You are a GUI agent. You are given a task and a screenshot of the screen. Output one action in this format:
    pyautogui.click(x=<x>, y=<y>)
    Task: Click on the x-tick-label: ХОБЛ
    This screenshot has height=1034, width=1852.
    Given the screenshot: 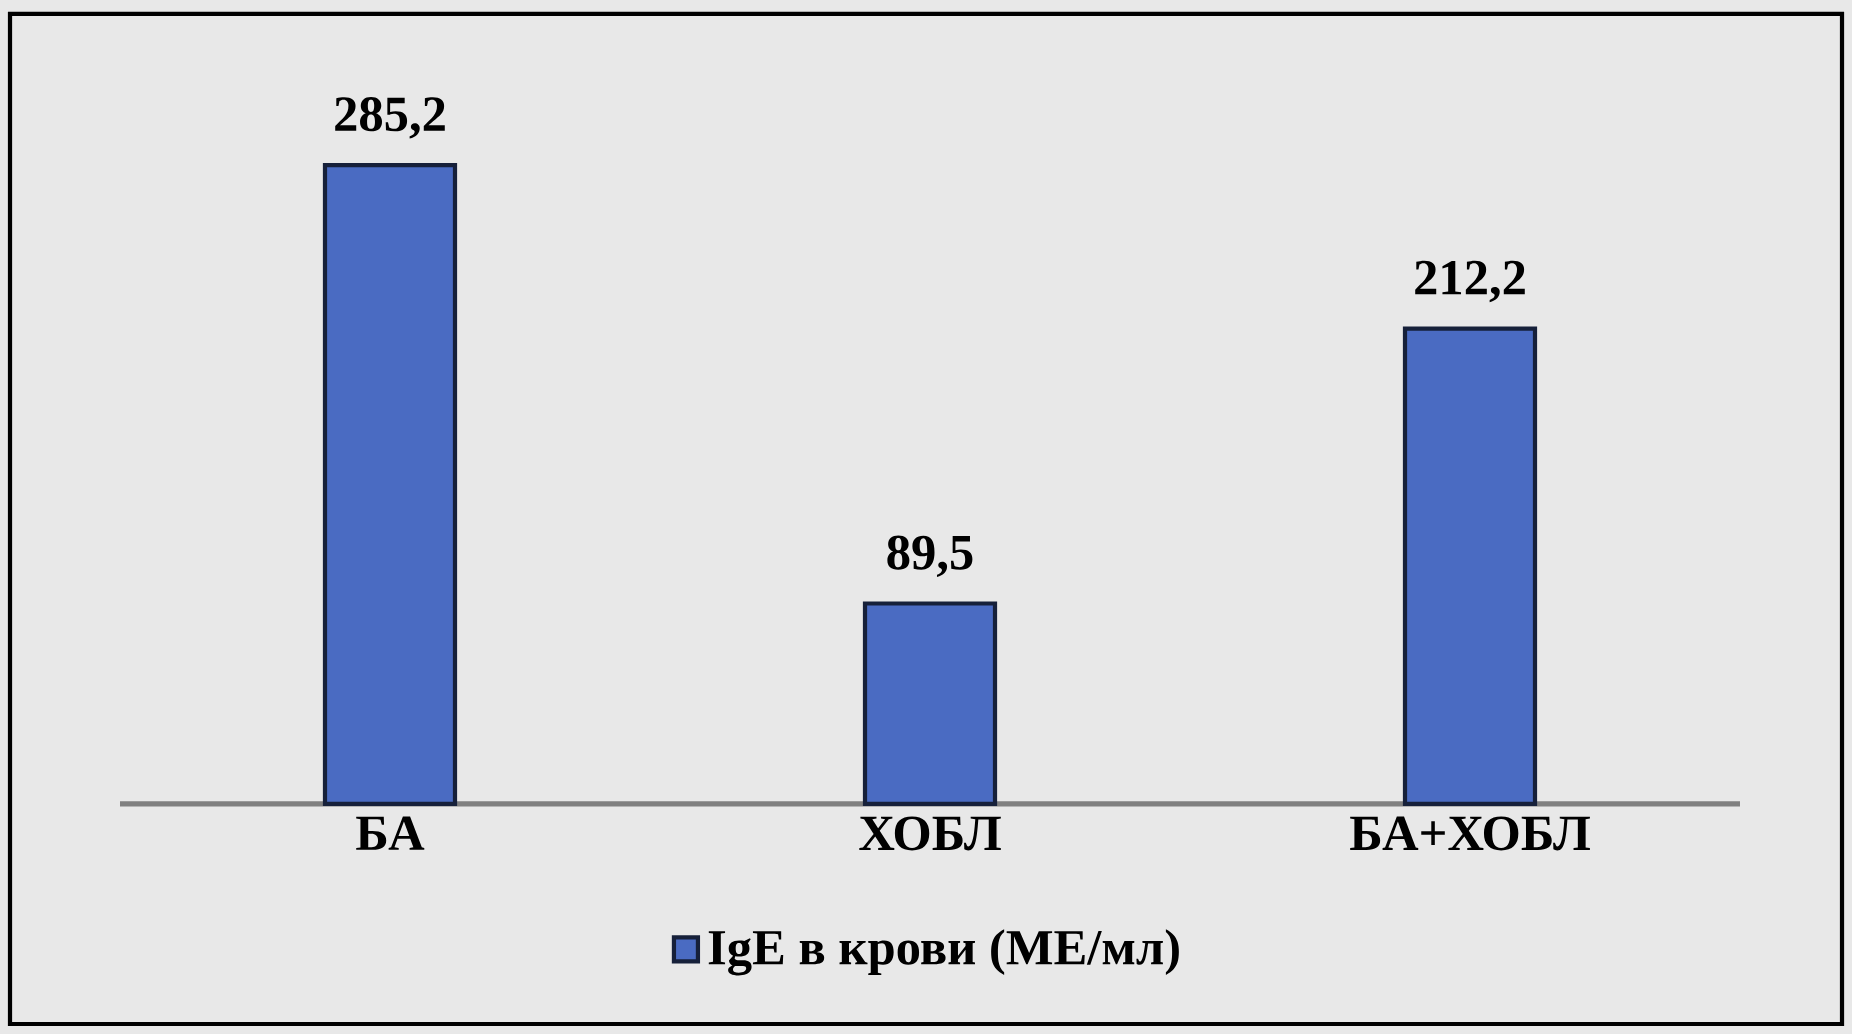 What is the action you would take?
    pyautogui.click(x=930, y=833)
    